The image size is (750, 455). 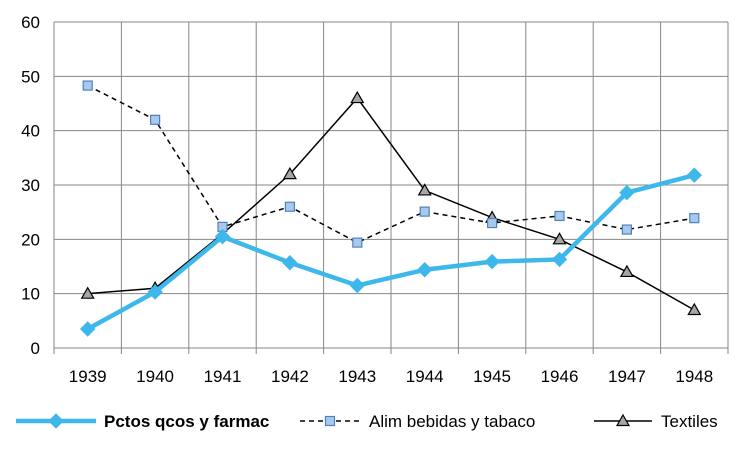 I want to click on legend-label: Textiles, so click(x=689, y=421).